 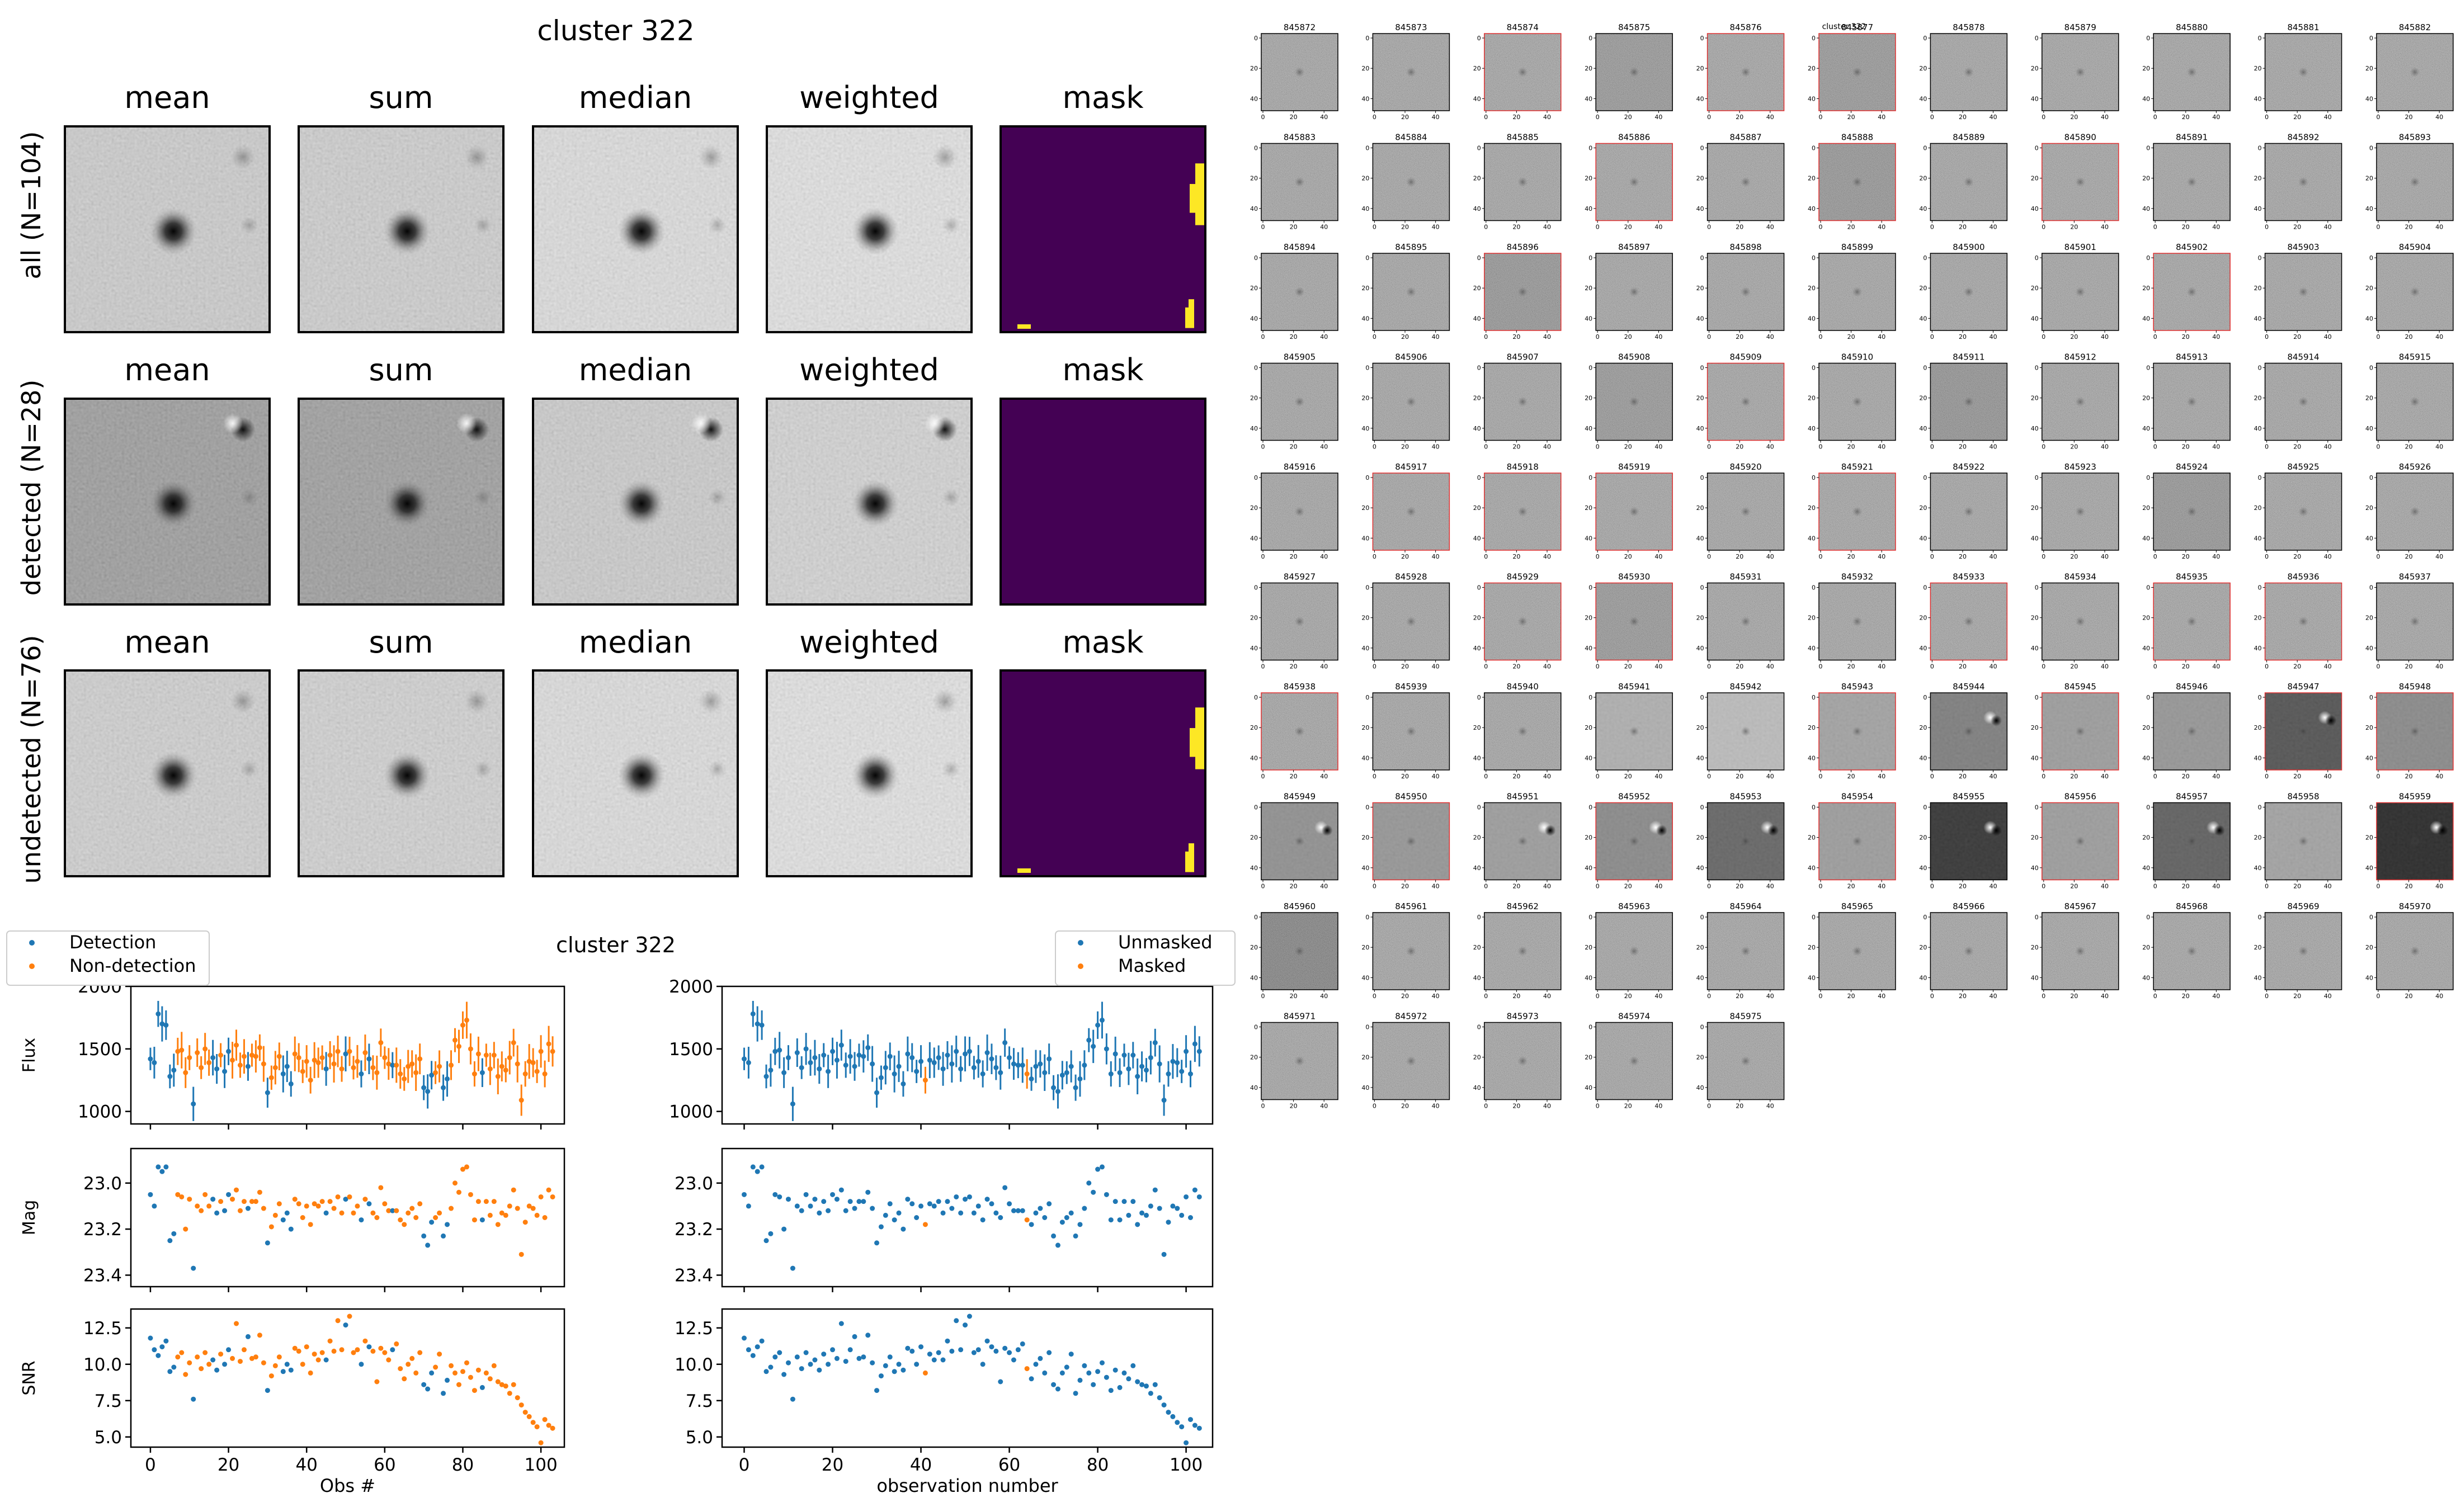 I want to click on cutout-id: 845956, so click(x=2080, y=797).